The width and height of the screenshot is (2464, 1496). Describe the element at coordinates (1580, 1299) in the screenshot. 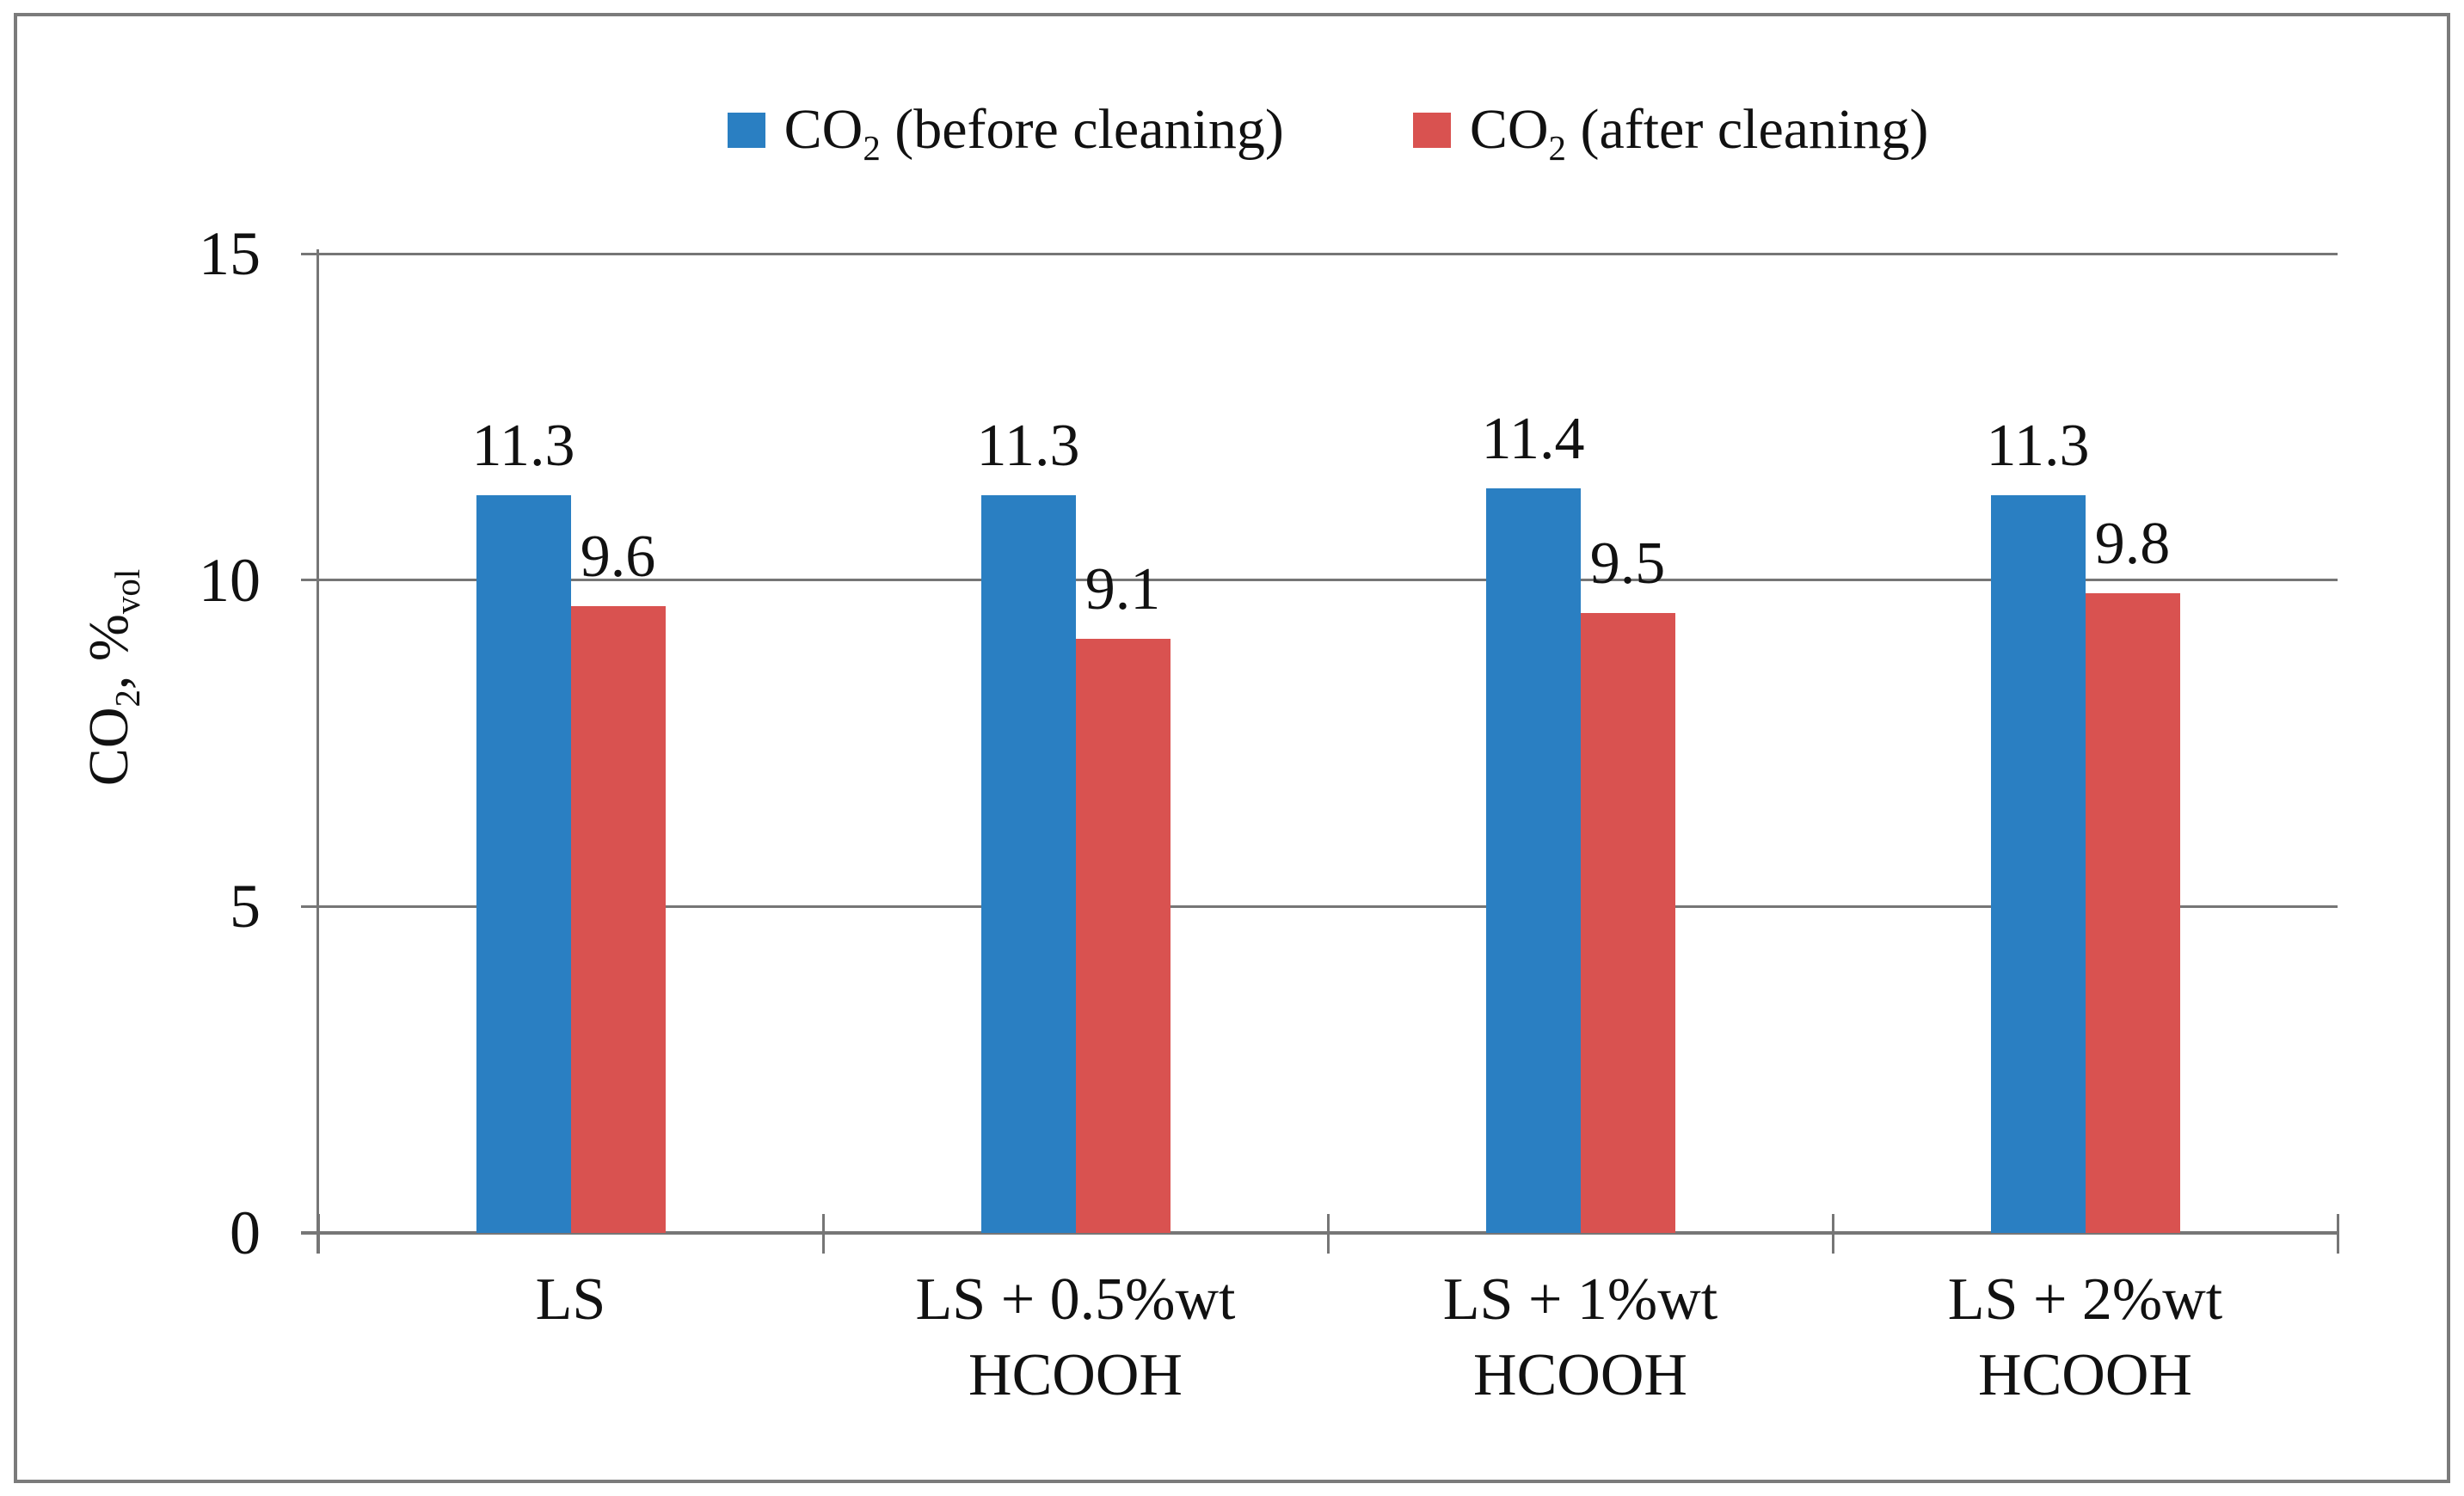

I see `category-label-line: LS + 1%wt` at that location.